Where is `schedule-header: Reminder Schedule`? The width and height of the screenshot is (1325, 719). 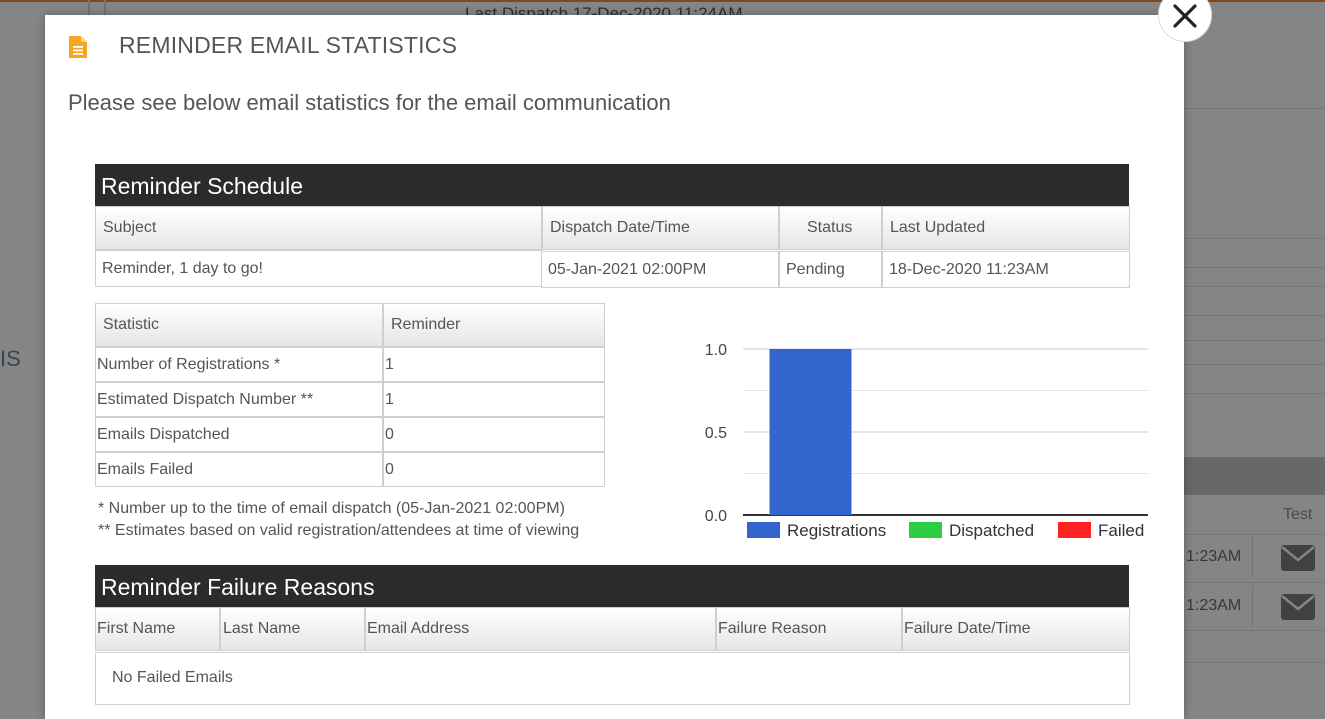 schedule-header: Reminder Schedule is located at coordinates (612, 185).